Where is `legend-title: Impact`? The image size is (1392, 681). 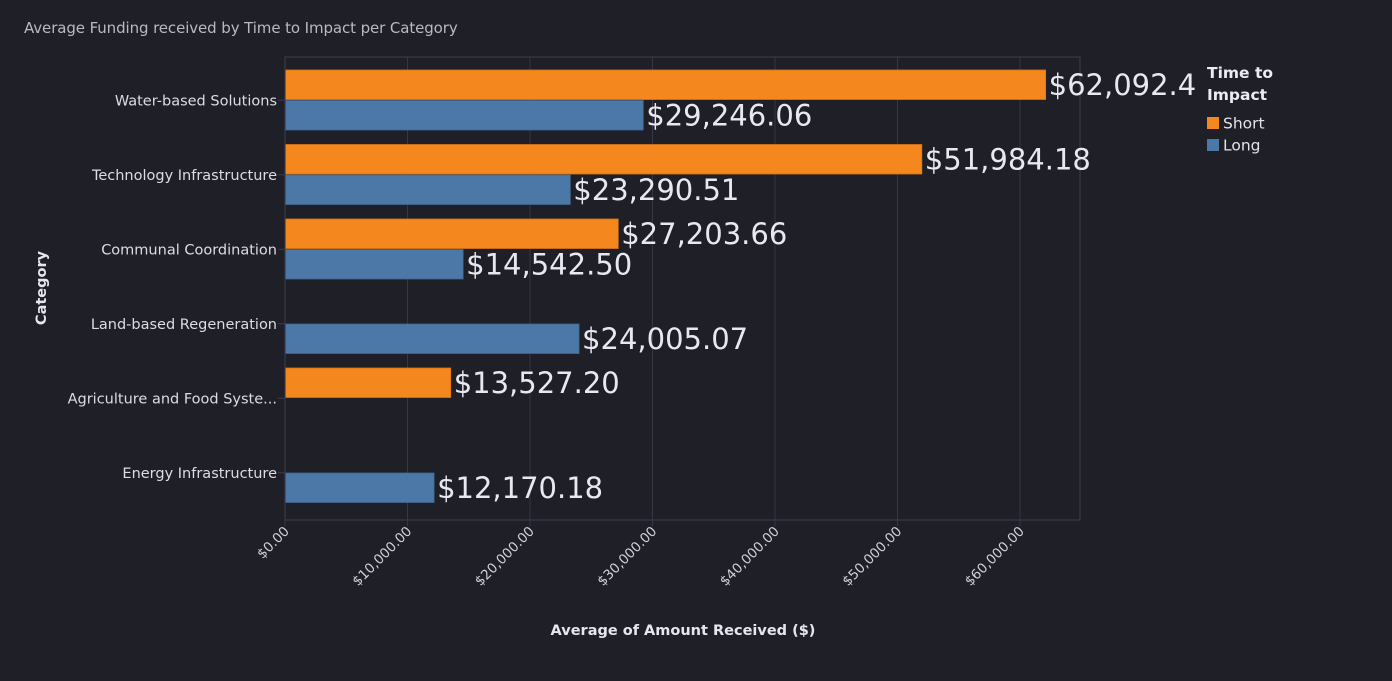 legend-title: Impact is located at coordinates (1237, 95).